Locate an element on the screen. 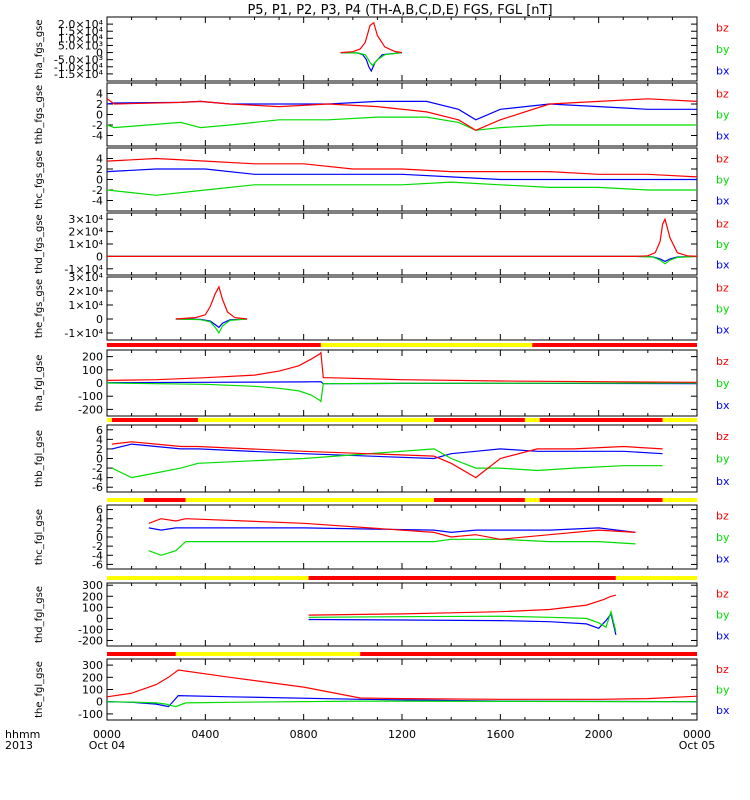 This screenshot has height=800, width=750. y-axis-label: thb_fgs_gse is located at coordinates (39, 114).